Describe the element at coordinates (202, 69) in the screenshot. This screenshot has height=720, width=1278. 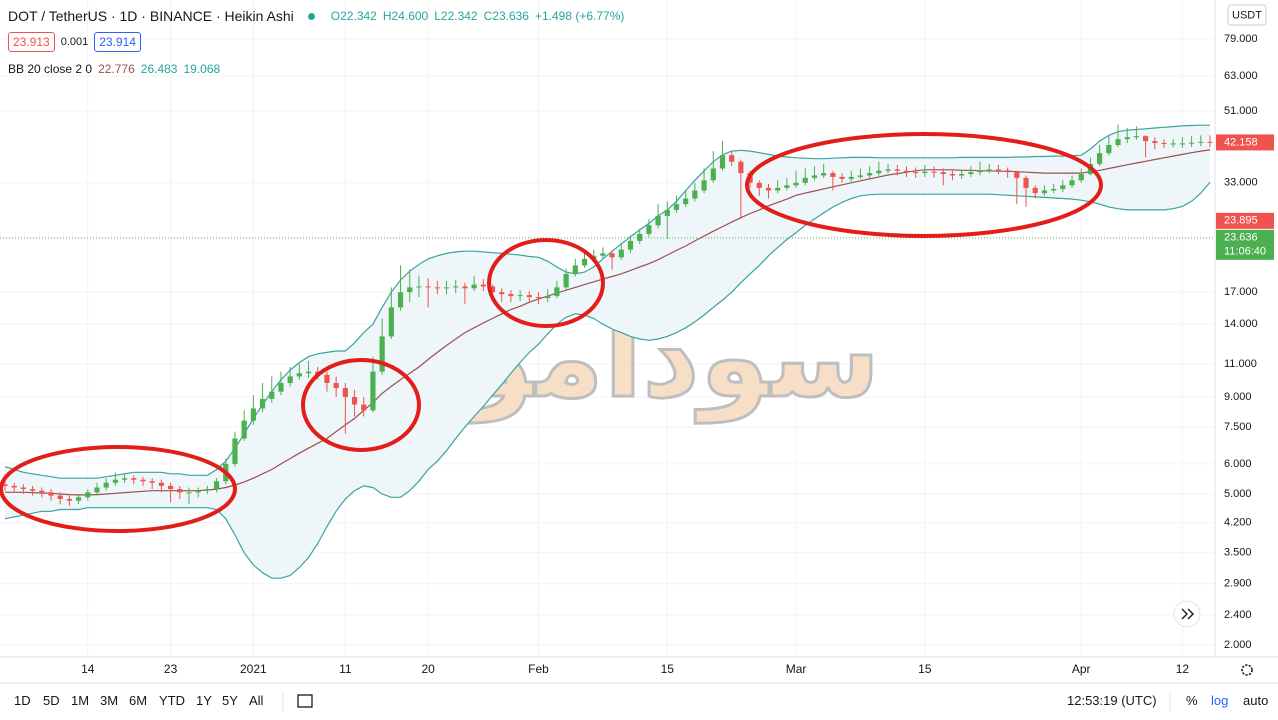
I see `indicator-lower: 19.068` at that location.